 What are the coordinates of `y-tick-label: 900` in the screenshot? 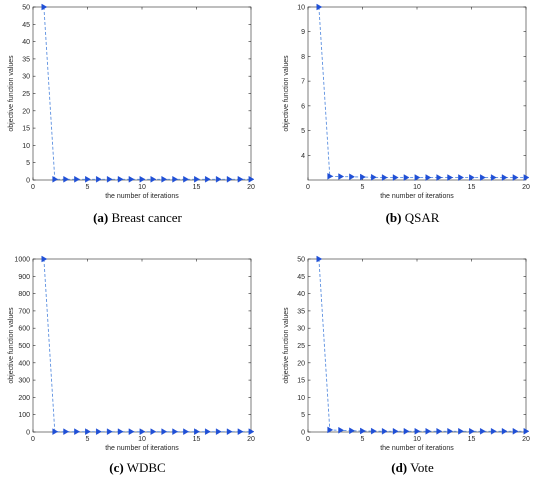 It's located at (24, 277).